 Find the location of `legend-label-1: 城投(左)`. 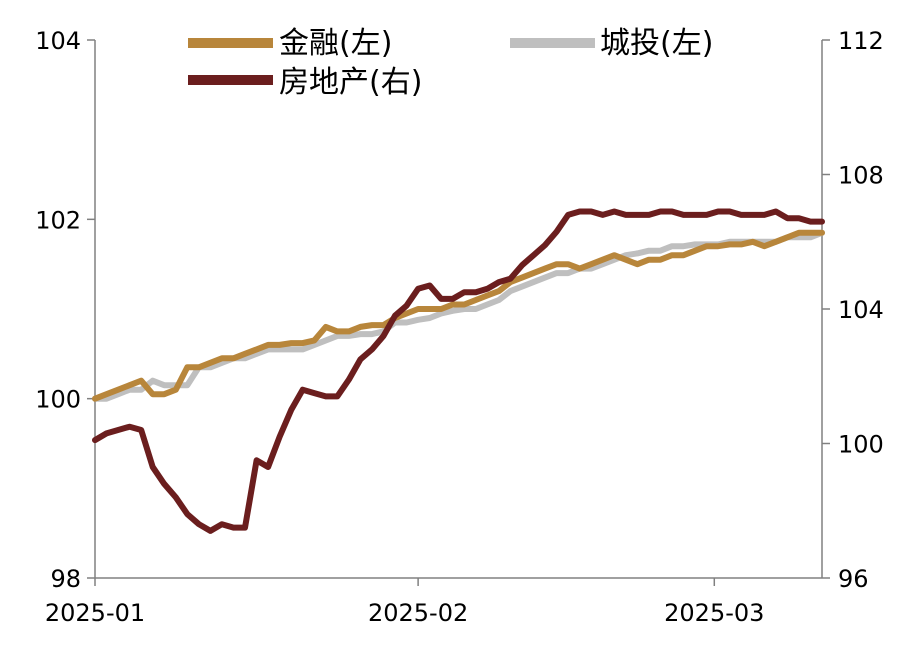

legend-label-1: 城投(左) is located at coordinates (656, 43).